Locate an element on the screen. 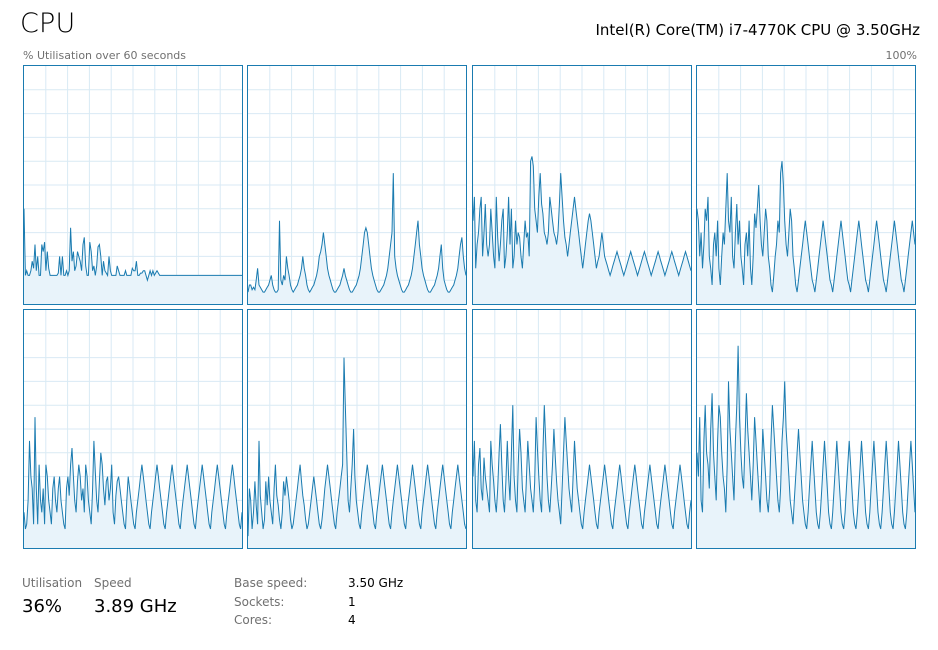  cores-label: Cores: is located at coordinates (253, 620).